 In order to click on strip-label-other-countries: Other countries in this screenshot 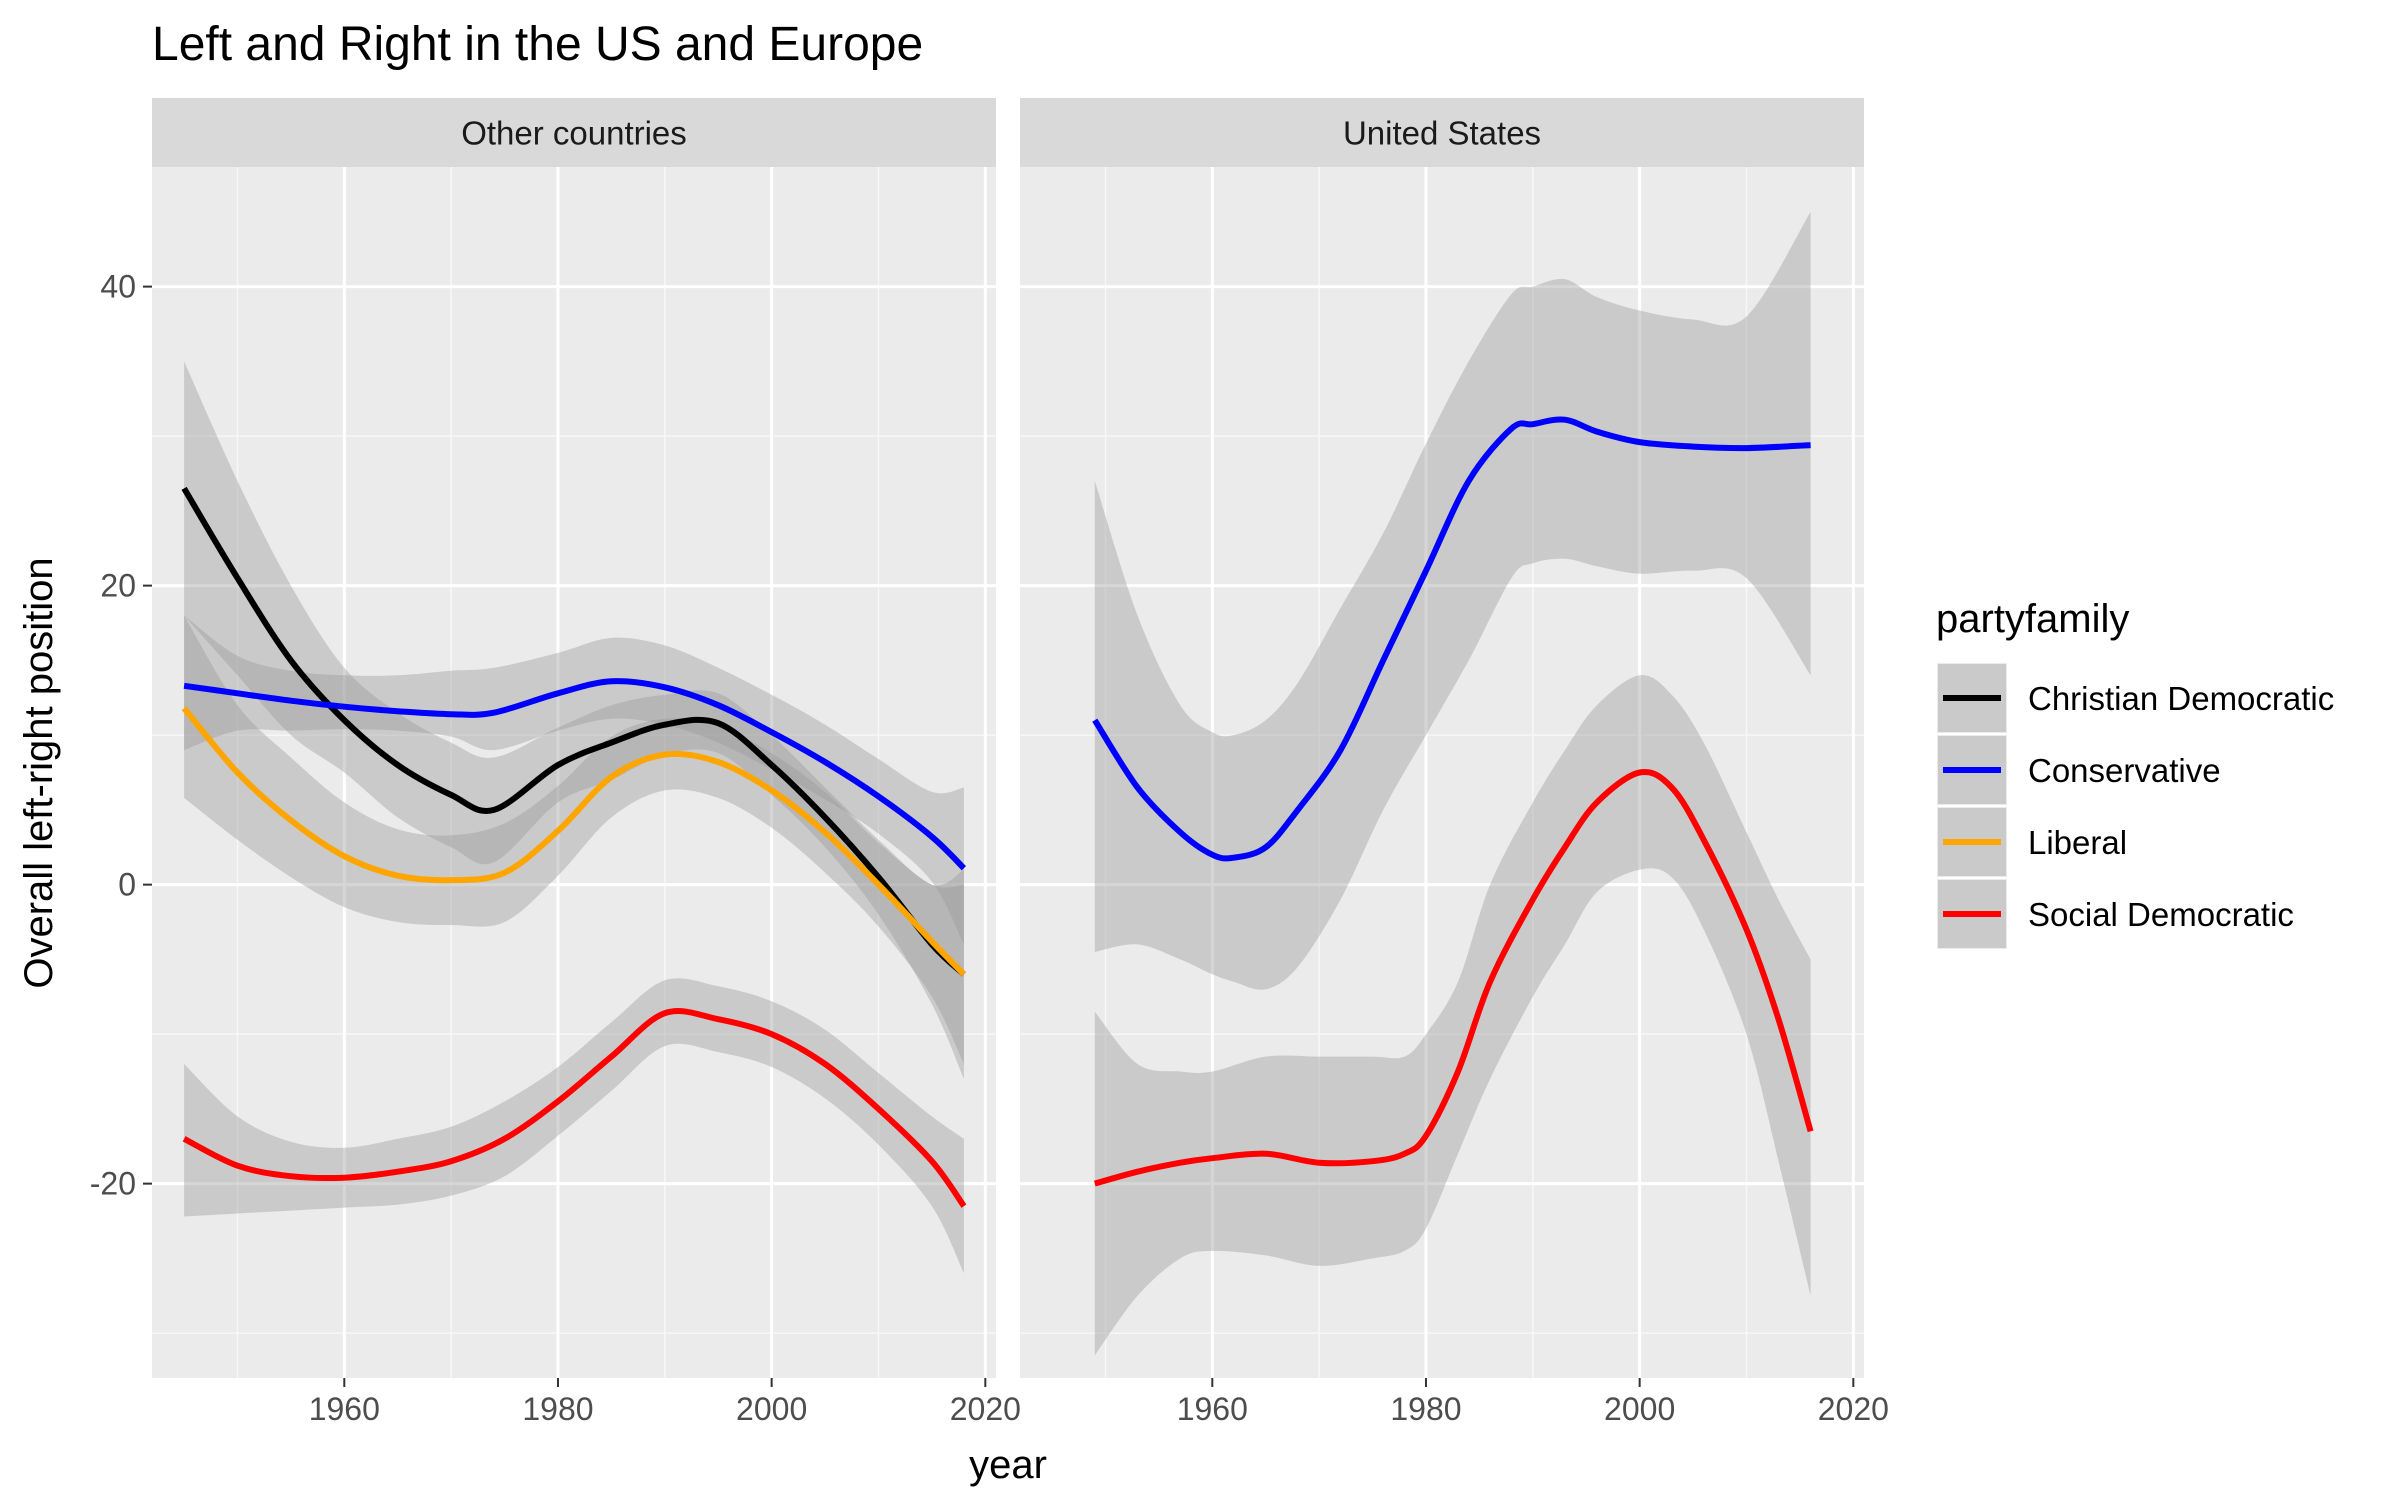, I will do `click(574, 133)`.